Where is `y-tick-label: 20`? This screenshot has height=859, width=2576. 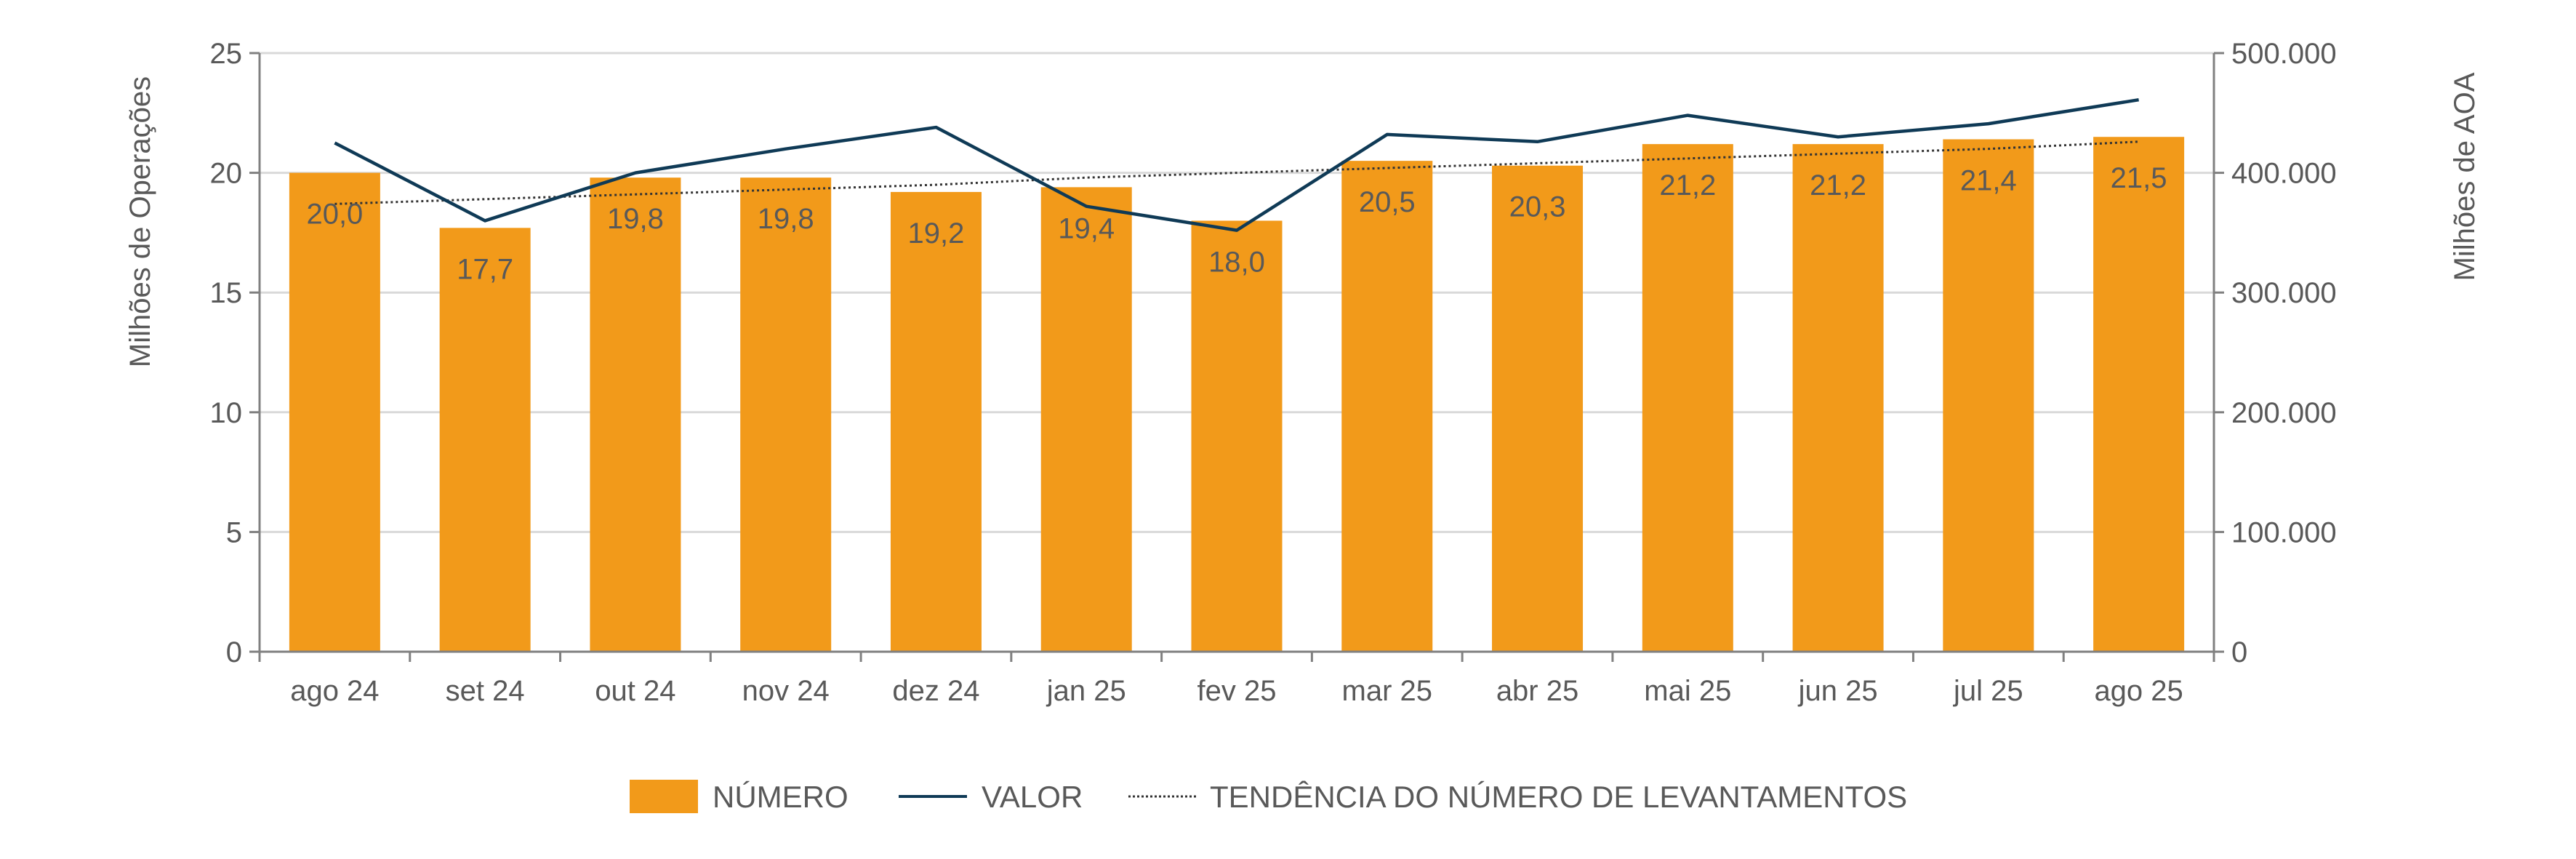 y-tick-label: 20 is located at coordinates (226, 174).